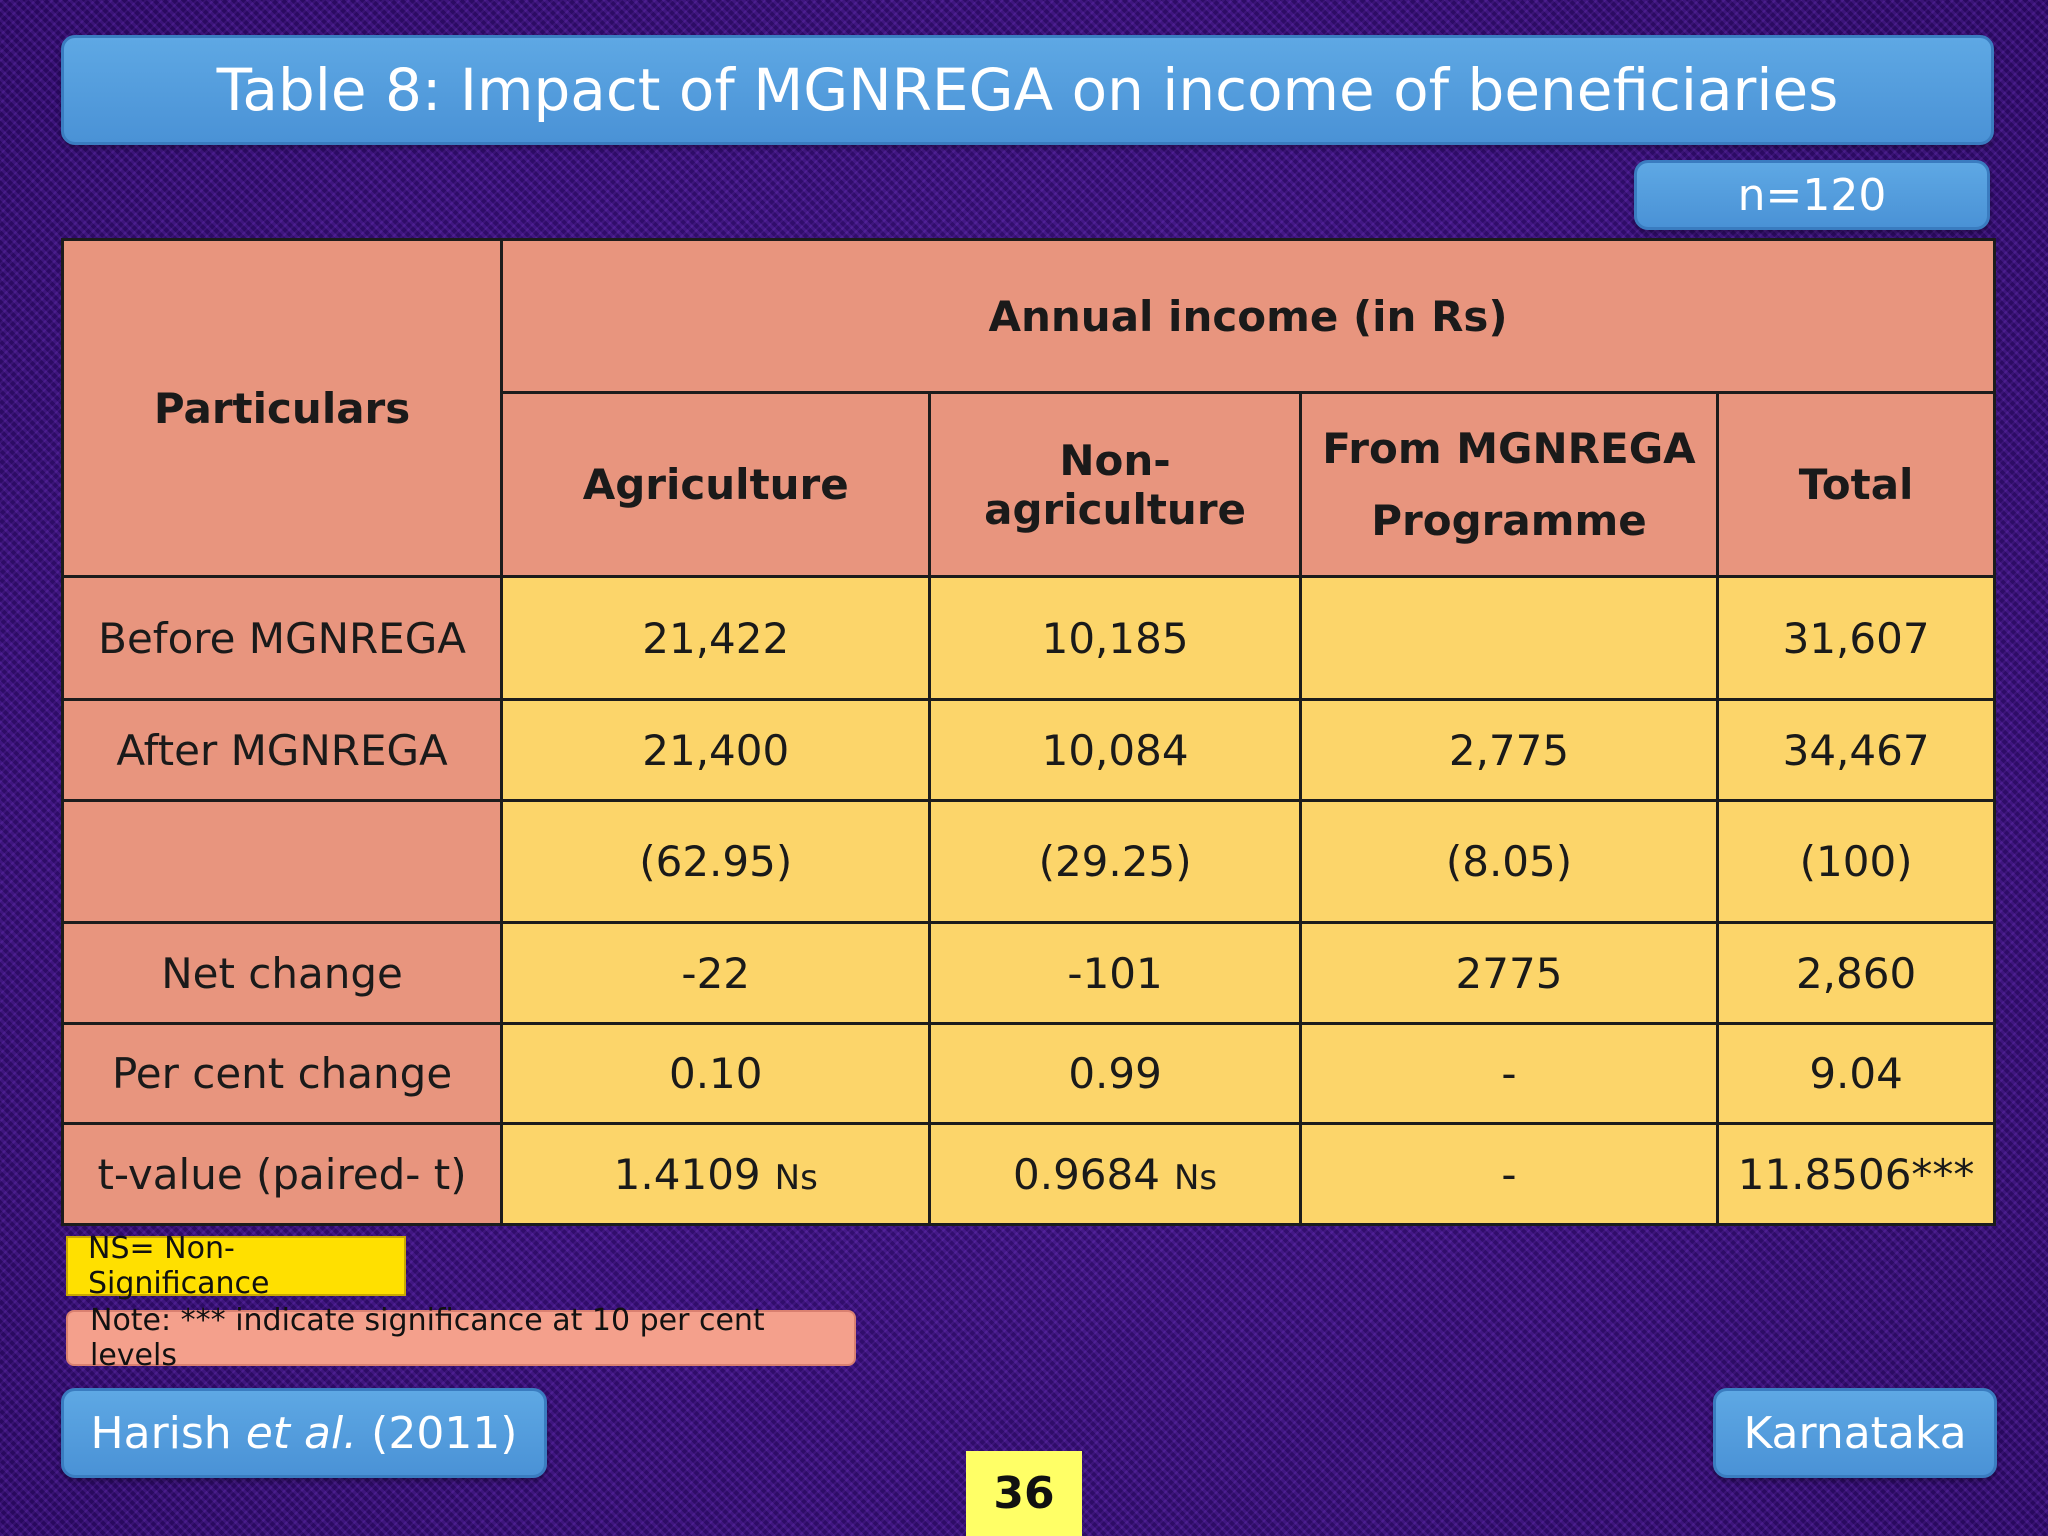 This screenshot has width=2048, height=1536. What do you see at coordinates (282, 861) in the screenshot?
I see `row-label` at bounding box center [282, 861].